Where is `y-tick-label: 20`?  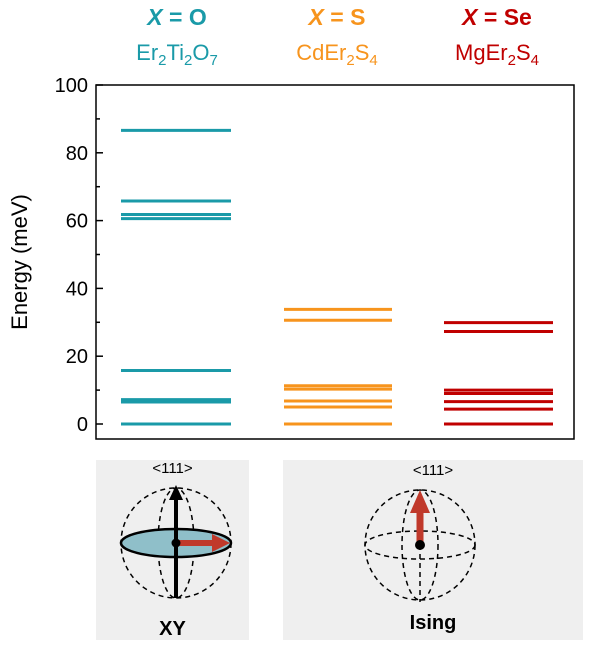
y-tick-label: 20 is located at coordinates (77, 357).